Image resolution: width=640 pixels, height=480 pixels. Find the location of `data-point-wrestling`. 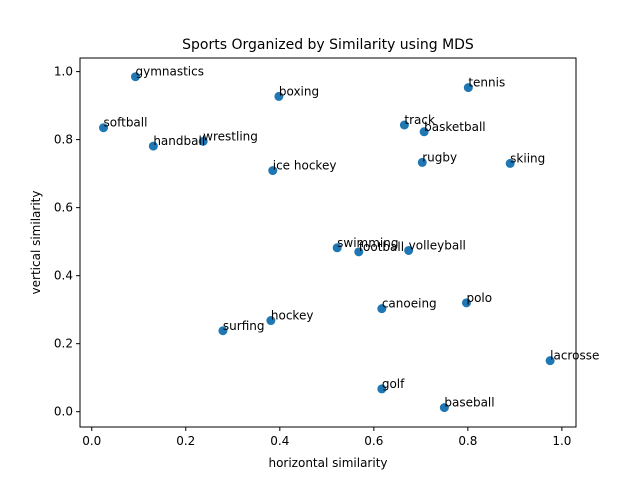

data-point-wrestling is located at coordinates (203, 141).